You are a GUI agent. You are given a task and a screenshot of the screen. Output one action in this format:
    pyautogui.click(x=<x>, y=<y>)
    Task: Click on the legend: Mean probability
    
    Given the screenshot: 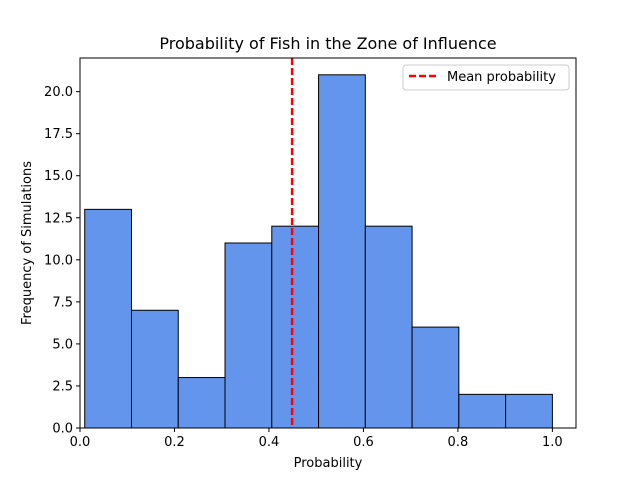 What is the action you would take?
    pyautogui.click(x=486, y=77)
    